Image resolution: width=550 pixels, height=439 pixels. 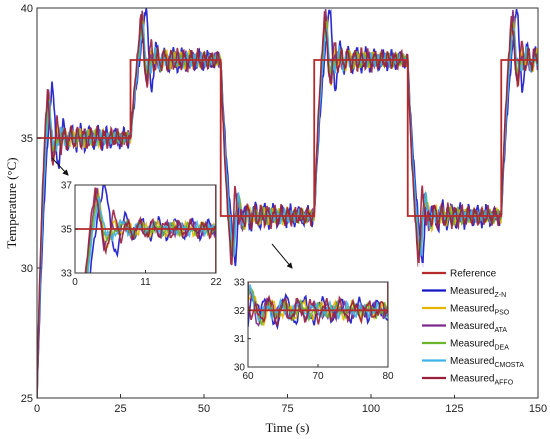 I want to click on x-tick-label: 75, so click(x=287, y=409).